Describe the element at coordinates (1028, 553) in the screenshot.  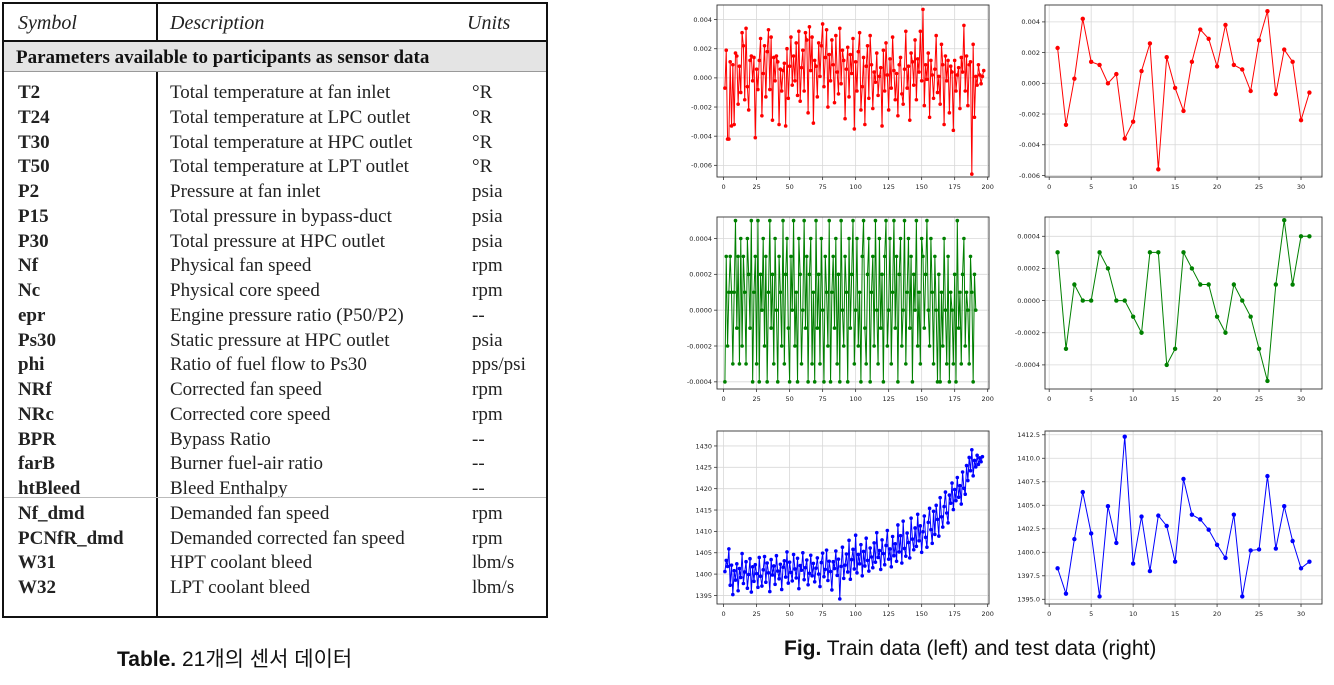
I see `y-tick-label: 1400.0` at that location.